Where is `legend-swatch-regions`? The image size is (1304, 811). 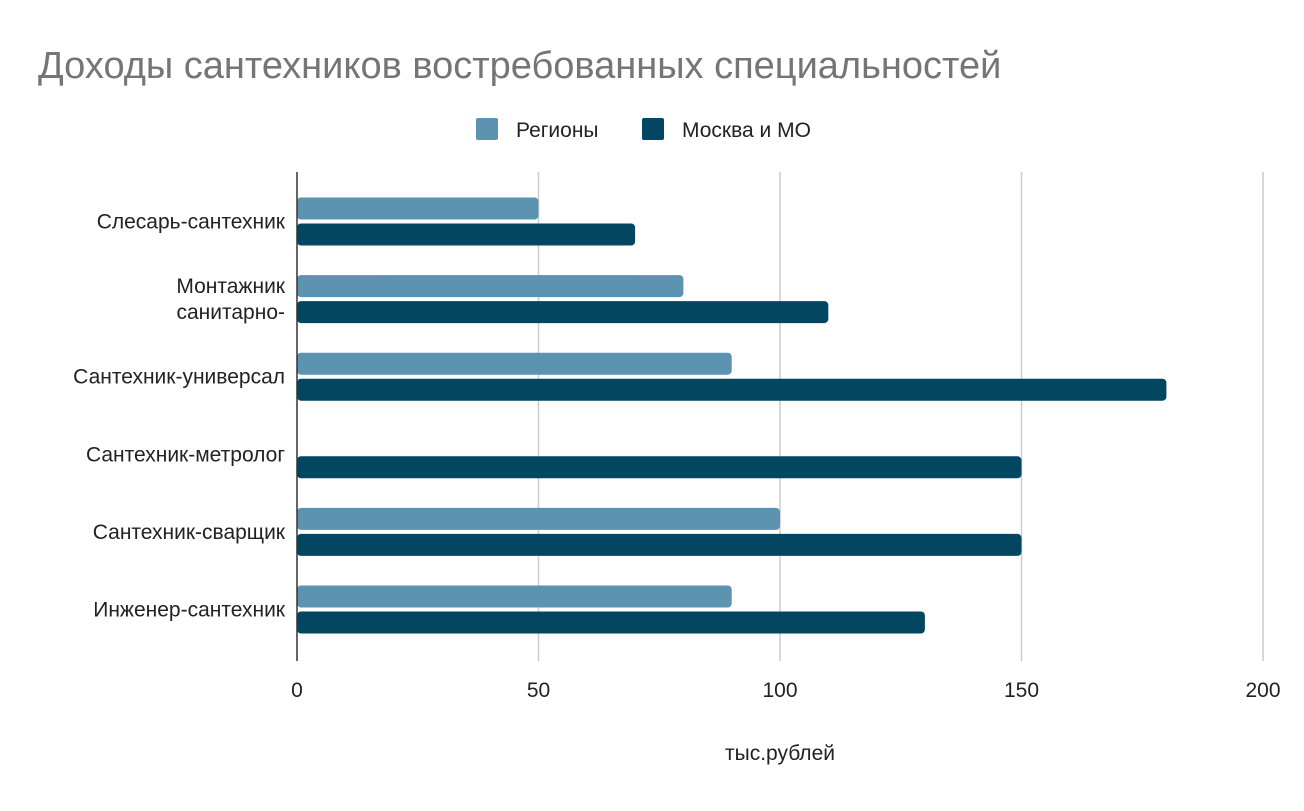 legend-swatch-regions is located at coordinates (487, 129).